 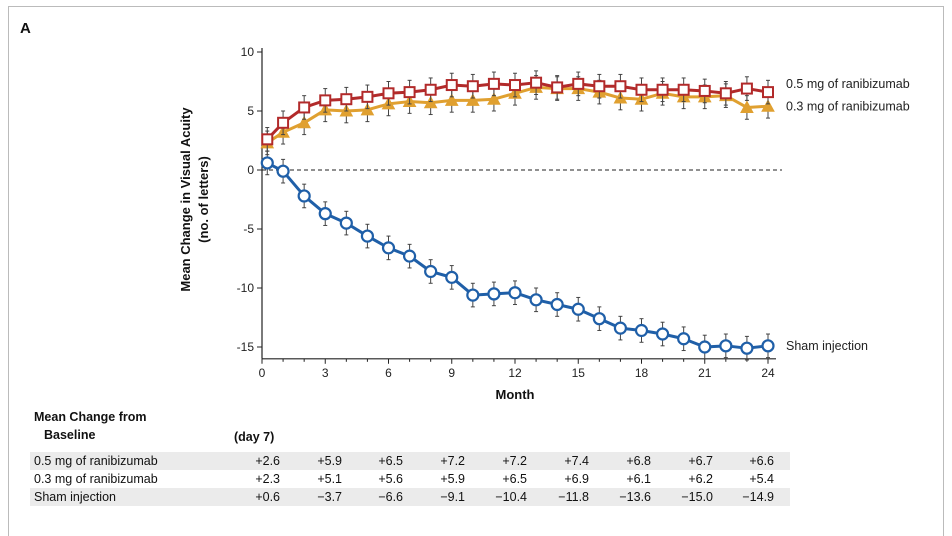 What do you see at coordinates (761, 479) in the screenshot?
I see `table-cell: +5.4` at bounding box center [761, 479].